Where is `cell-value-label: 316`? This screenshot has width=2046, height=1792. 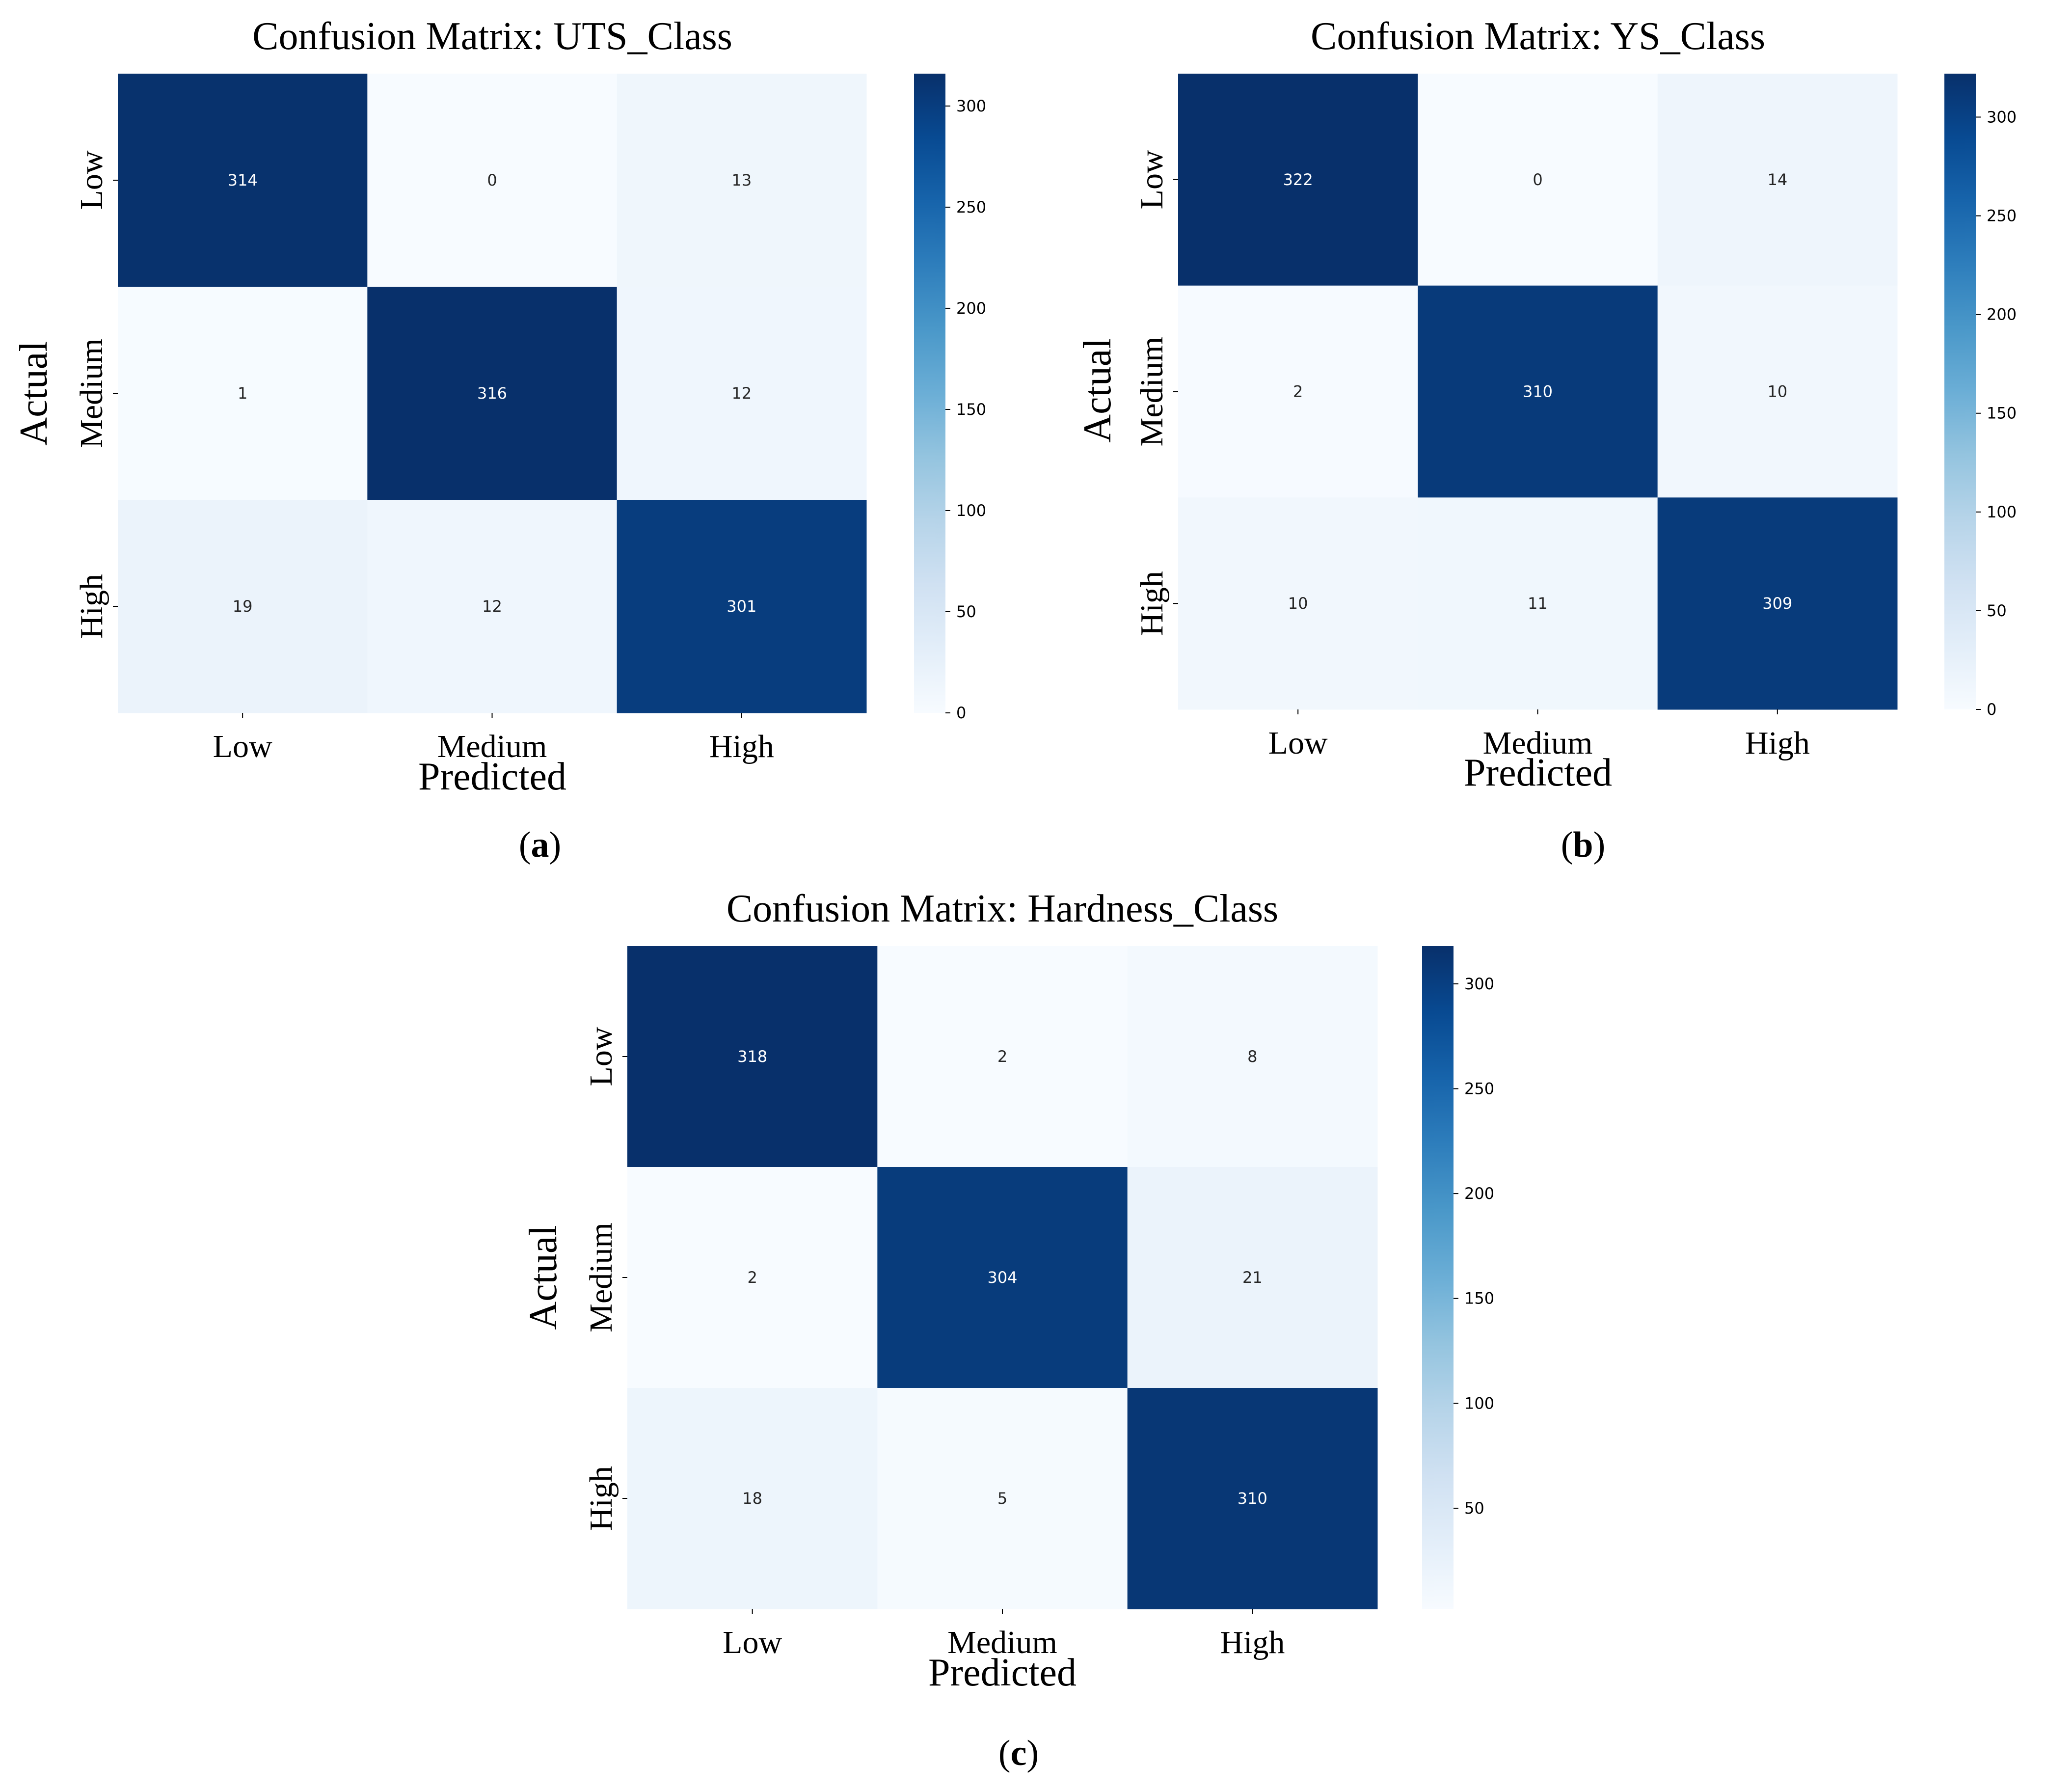
cell-value-label: 316 is located at coordinates (492, 393).